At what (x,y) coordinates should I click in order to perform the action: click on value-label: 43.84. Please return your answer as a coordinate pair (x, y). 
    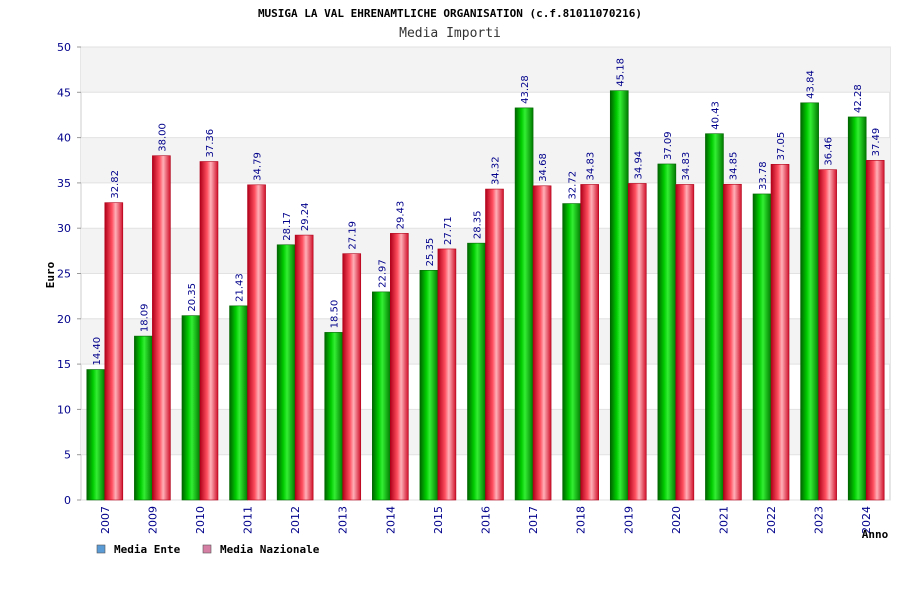
    Looking at the image, I should click on (811, 84).